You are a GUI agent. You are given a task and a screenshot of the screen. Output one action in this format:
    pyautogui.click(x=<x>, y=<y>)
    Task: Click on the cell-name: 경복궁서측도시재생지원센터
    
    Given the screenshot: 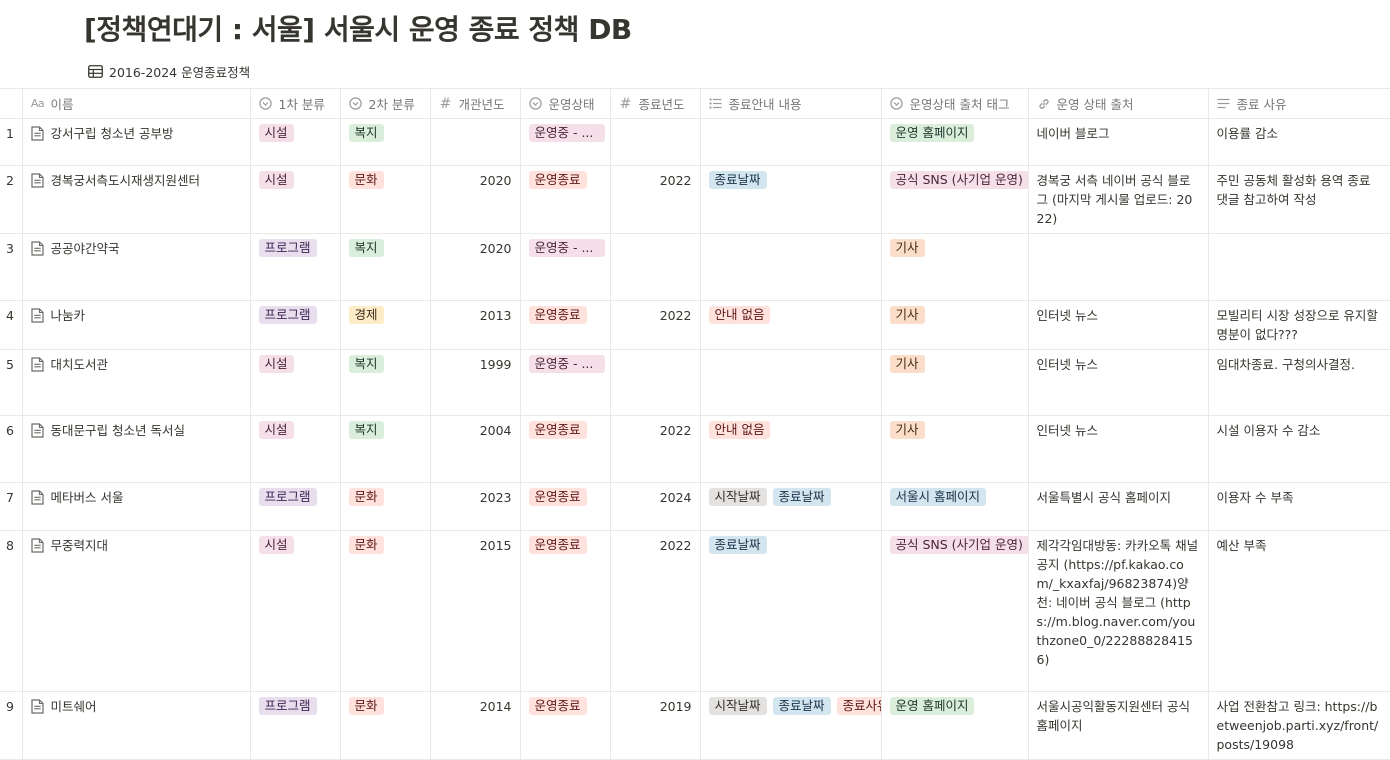 What is the action you would take?
    pyautogui.click(x=136, y=200)
    